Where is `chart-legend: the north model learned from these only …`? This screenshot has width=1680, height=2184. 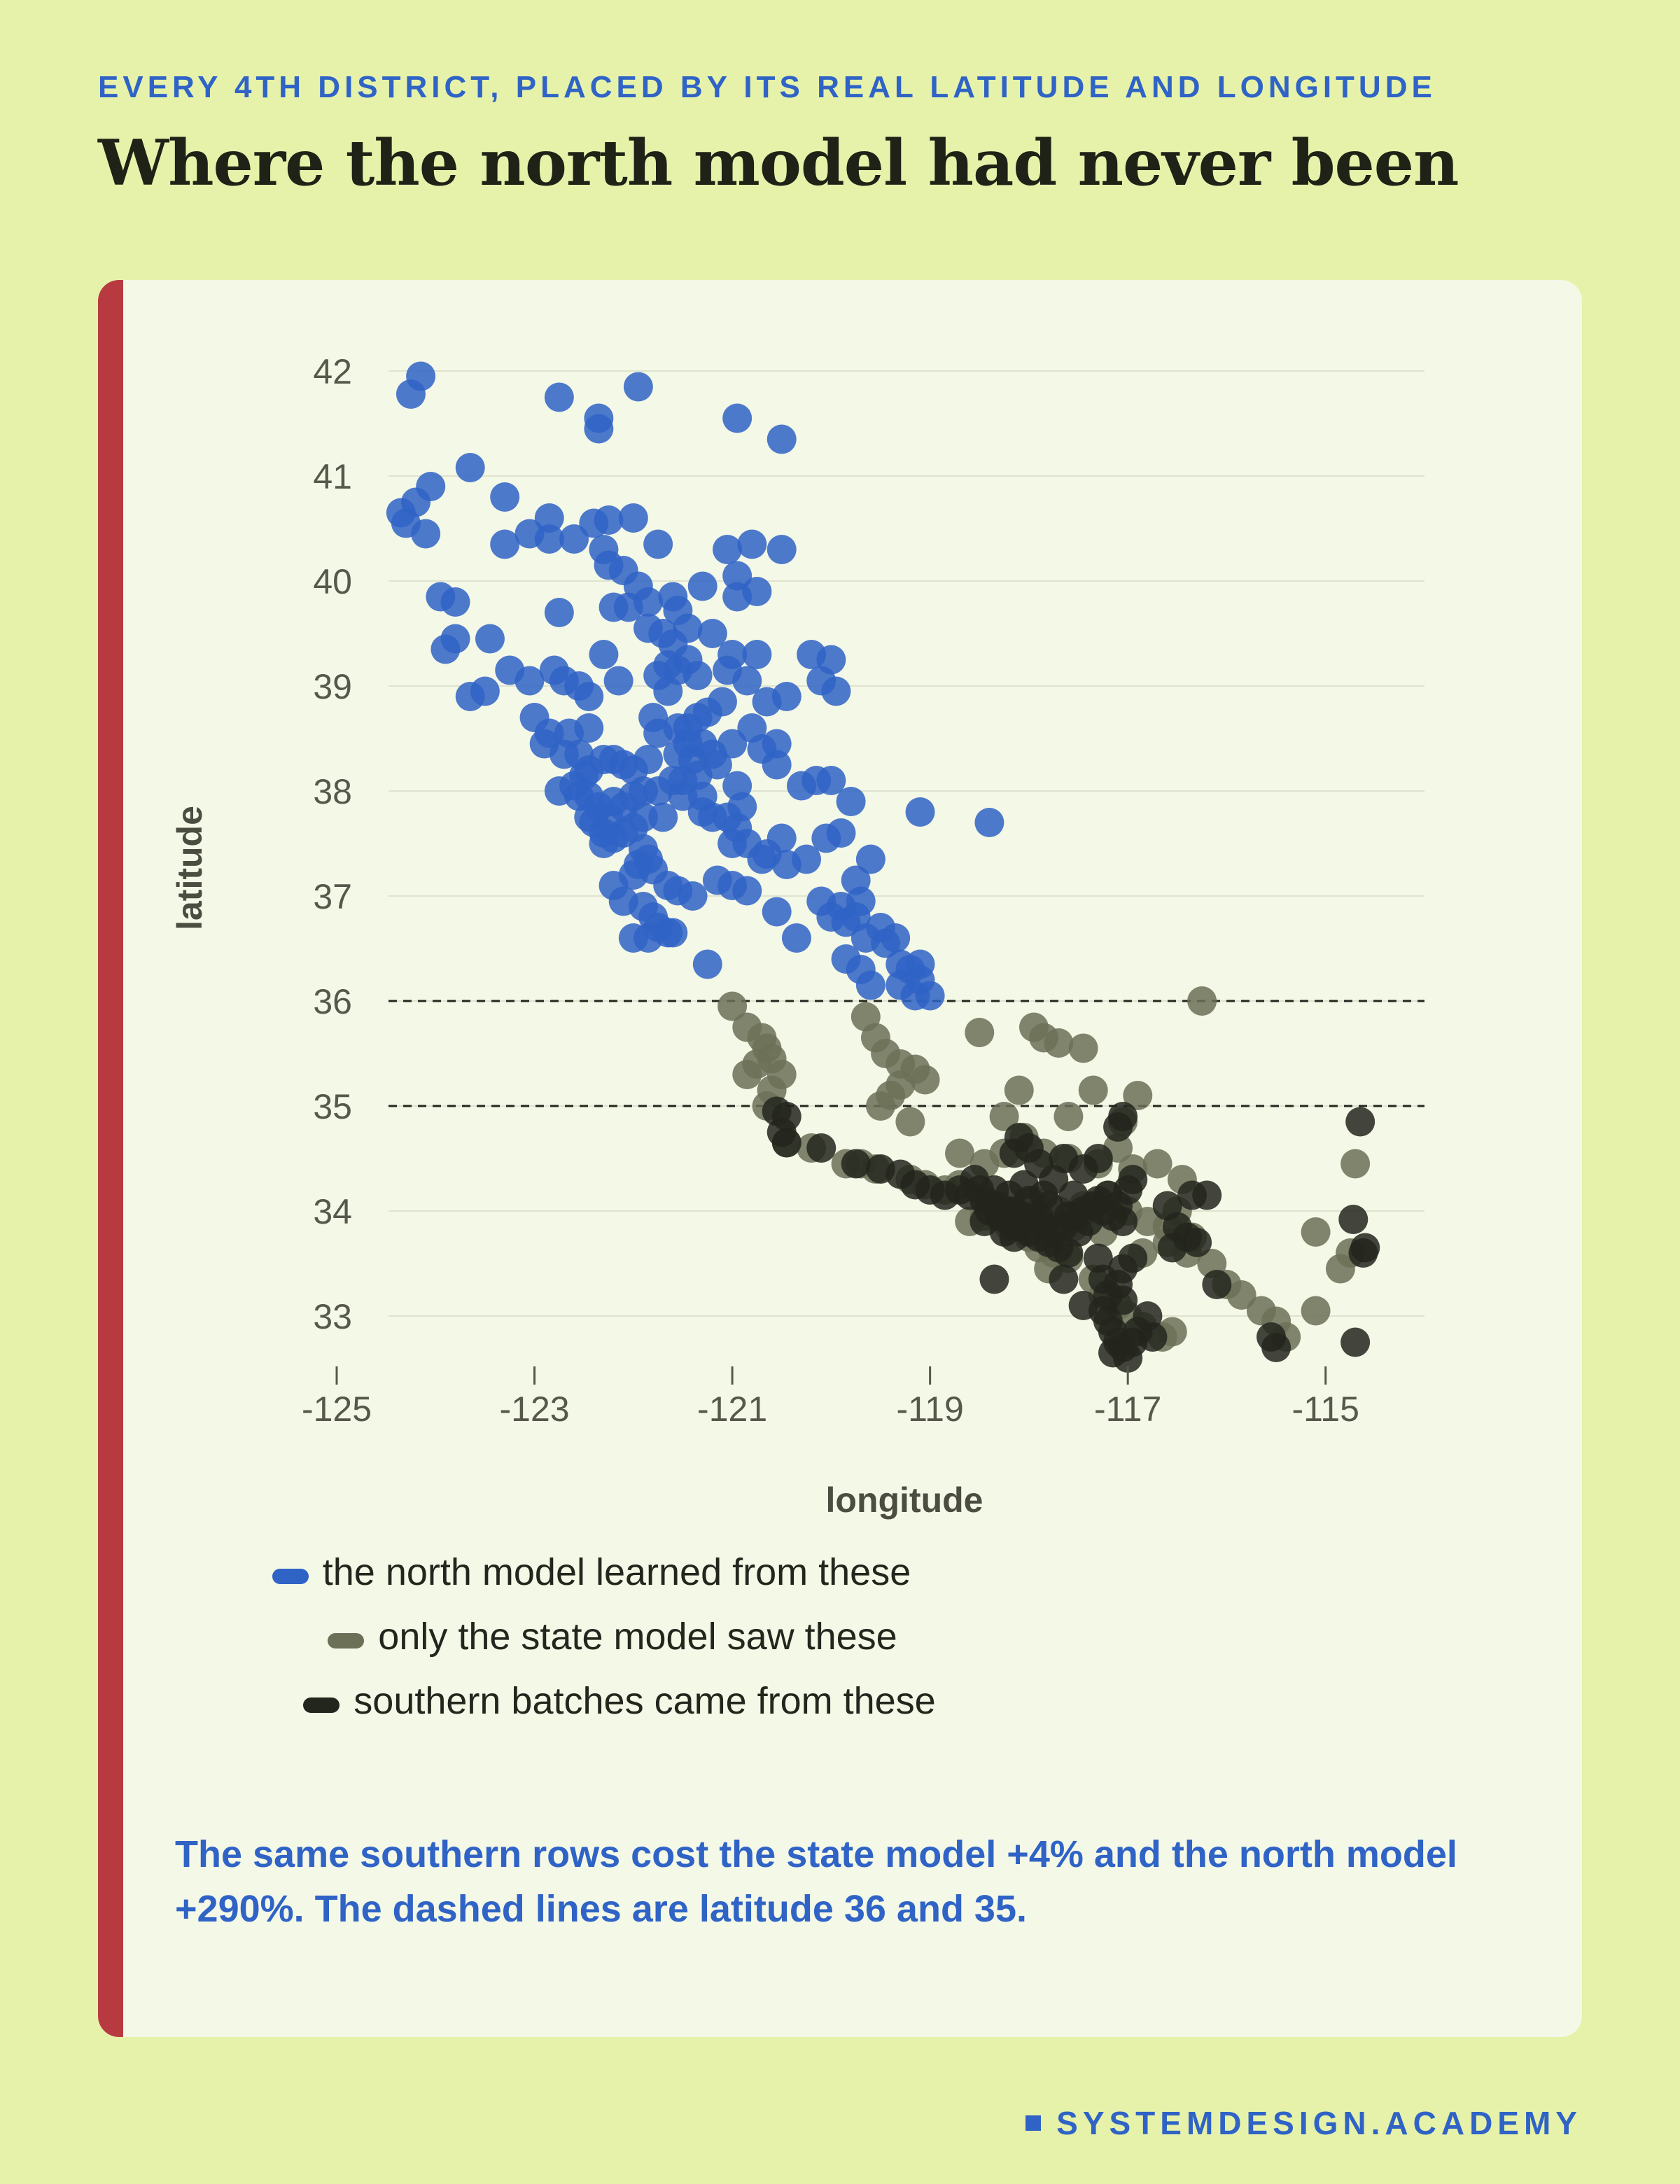 chart-legend: the north model learned from these only … is located at coordinates (598, 1636).